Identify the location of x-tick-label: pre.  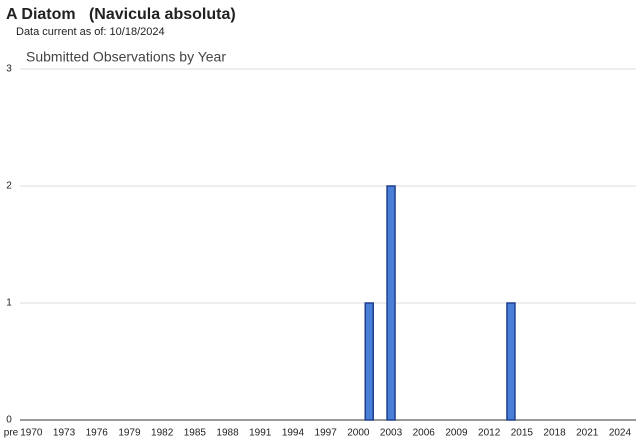
(11, 433).